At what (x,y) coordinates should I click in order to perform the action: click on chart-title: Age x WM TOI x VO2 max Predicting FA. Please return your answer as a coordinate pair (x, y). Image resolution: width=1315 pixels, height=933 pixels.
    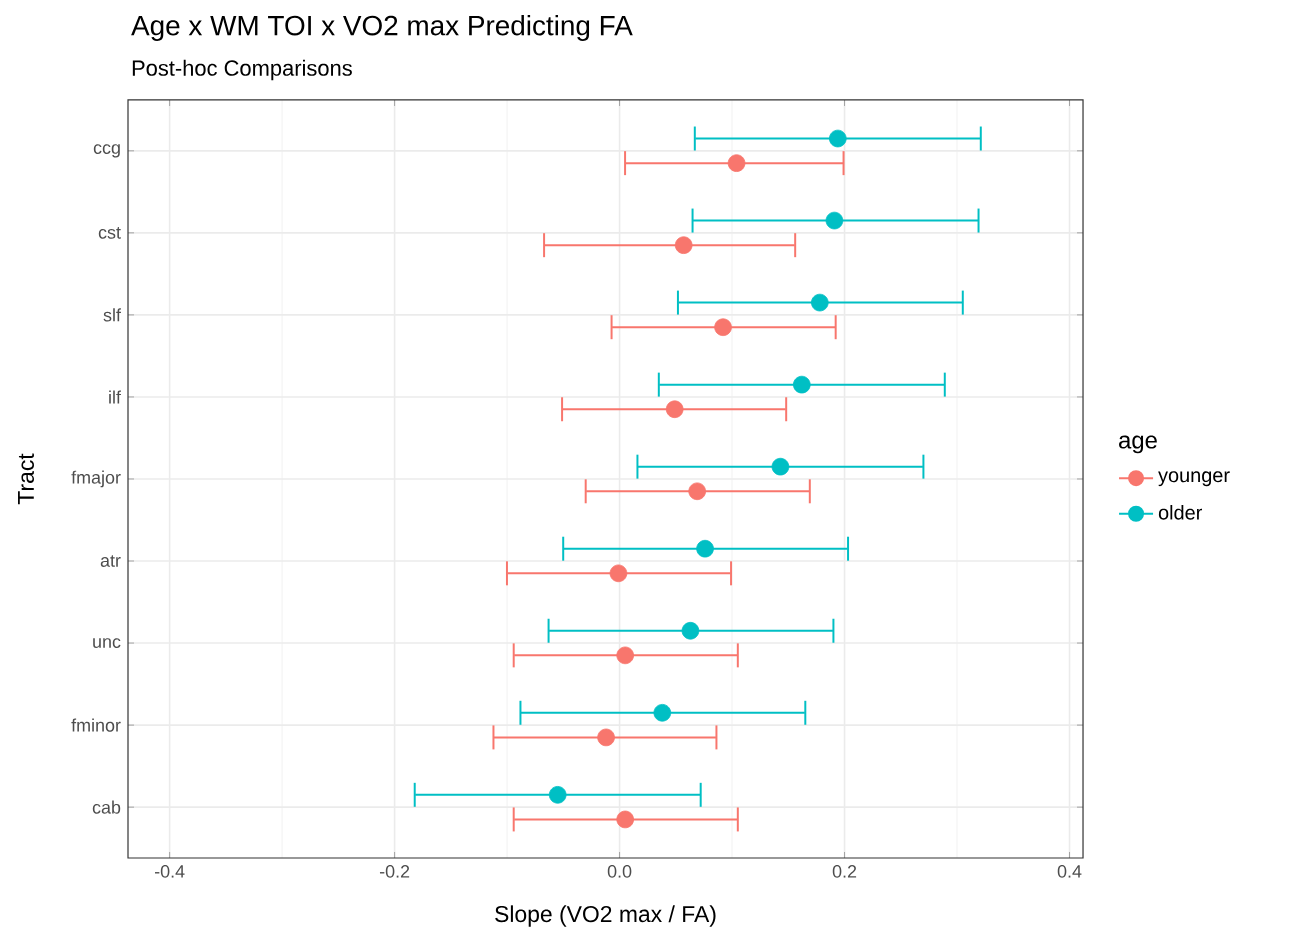
    Looking at the image, I should click on (382, 27).